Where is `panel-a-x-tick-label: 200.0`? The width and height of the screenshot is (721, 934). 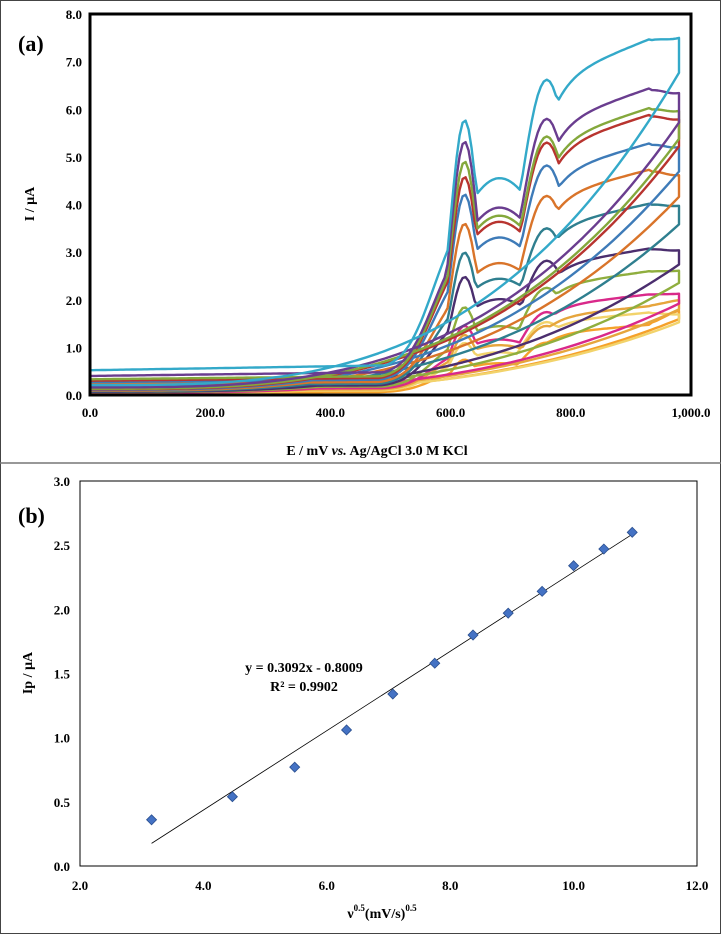 panel-a-x-tick-label: 200.0 is located at coordinates (210, 412).